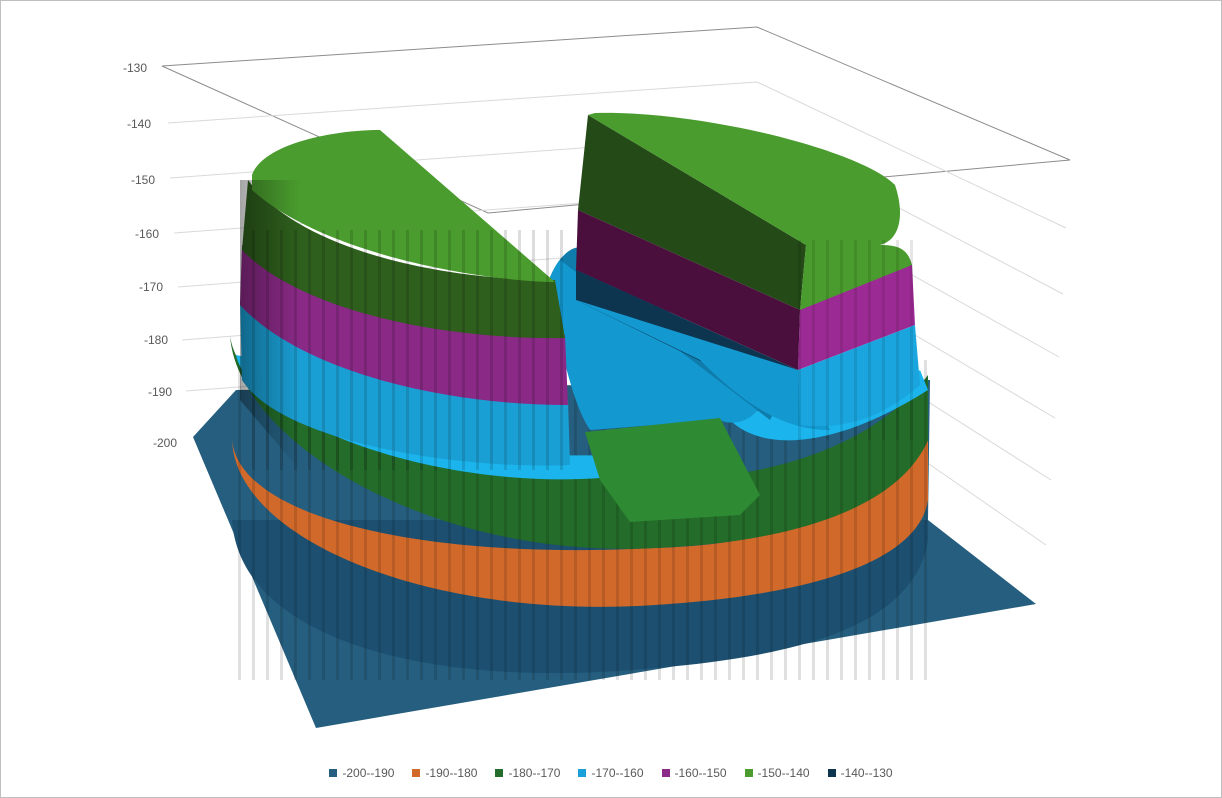 The width and height of the screenshot is (1222, 798). Describe the element at coordinates (151, 287) in the screenshot. I see `z-tick-label: -170` at that location.